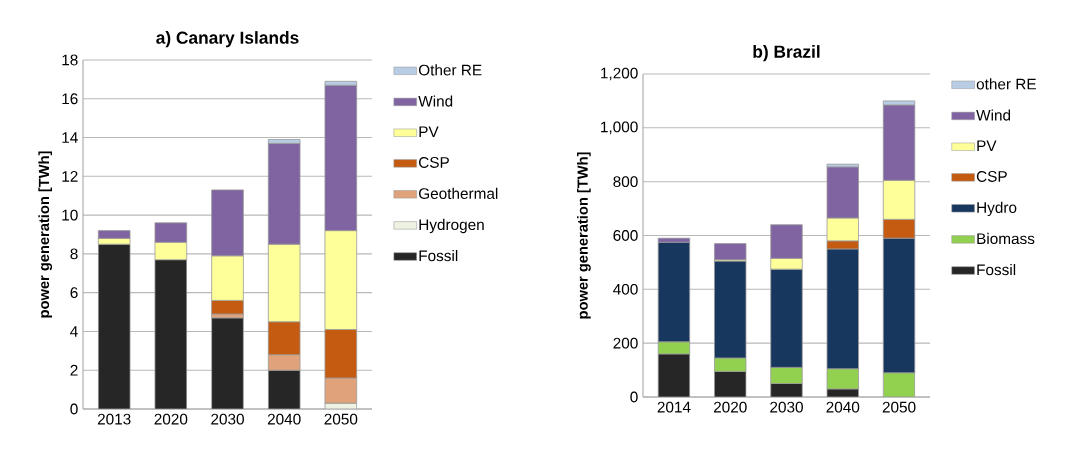 This screenshot has height=452, width=1075. Describe the element at coordinates (451, 226) in the screenshot. I see `legend-label: Hydrogen` at that location.